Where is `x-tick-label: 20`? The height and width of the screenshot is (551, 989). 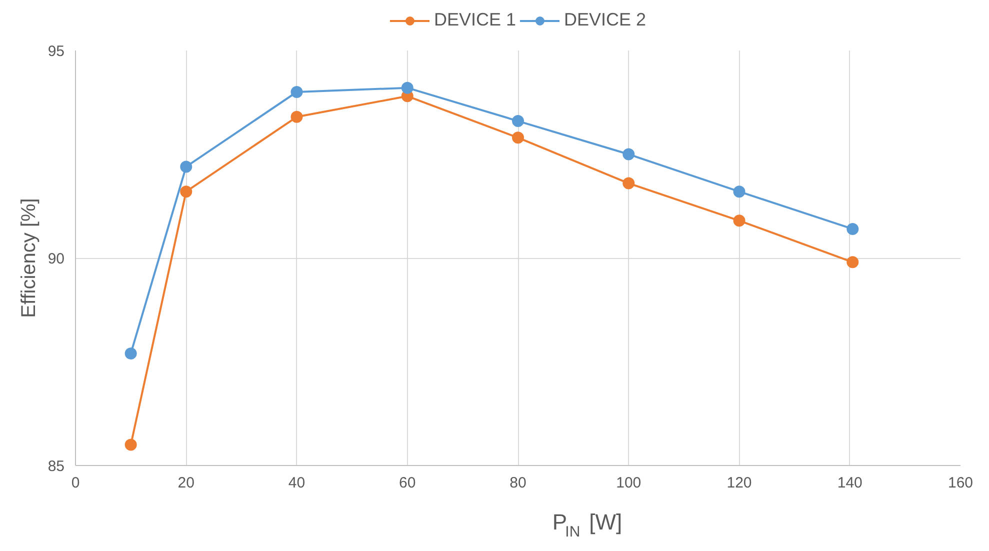 x-tick-label: 20 is located at coordinates (186, 483).